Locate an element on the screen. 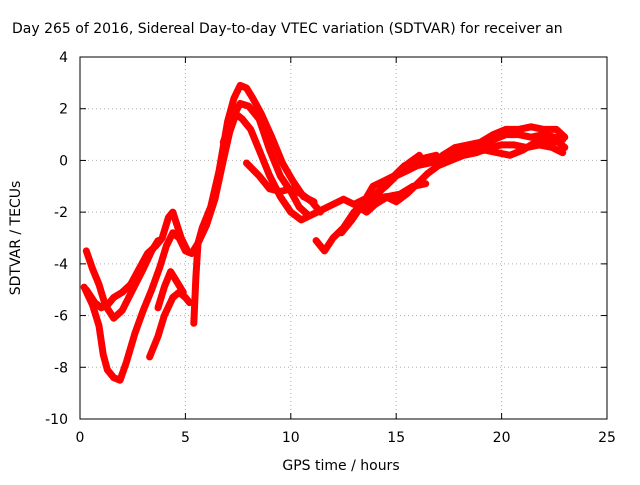  x-tick-label: 20 is located at coordinates (502, 438).